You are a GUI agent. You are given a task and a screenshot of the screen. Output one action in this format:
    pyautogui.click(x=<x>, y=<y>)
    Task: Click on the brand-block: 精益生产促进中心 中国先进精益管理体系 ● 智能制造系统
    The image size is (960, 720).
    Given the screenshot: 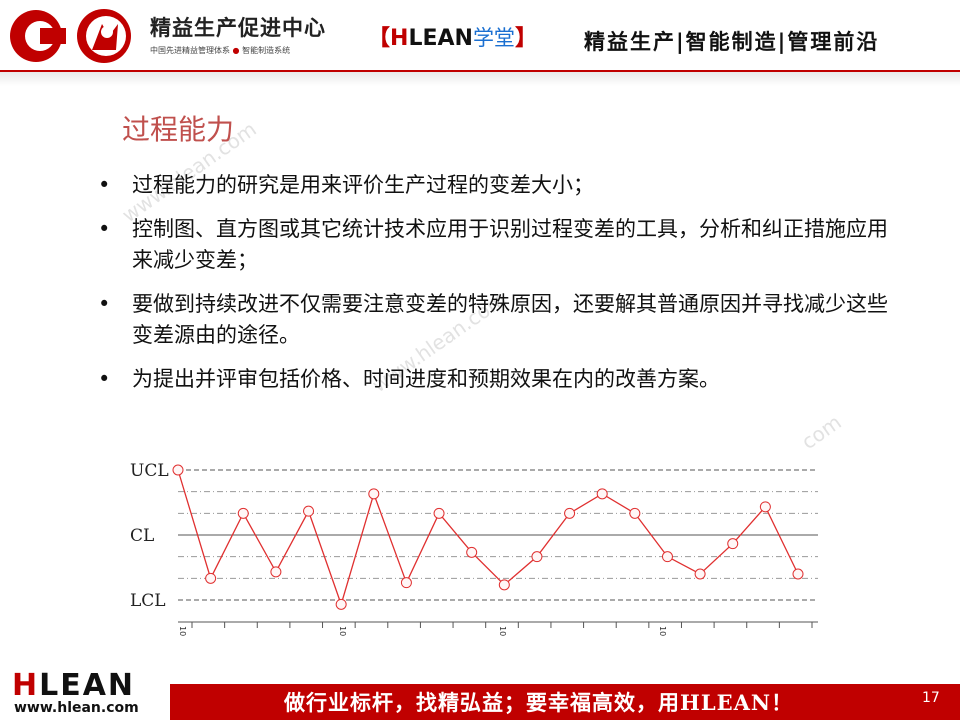 What is the action you would take?
    pyautogui.click(x=238, y=34)
    